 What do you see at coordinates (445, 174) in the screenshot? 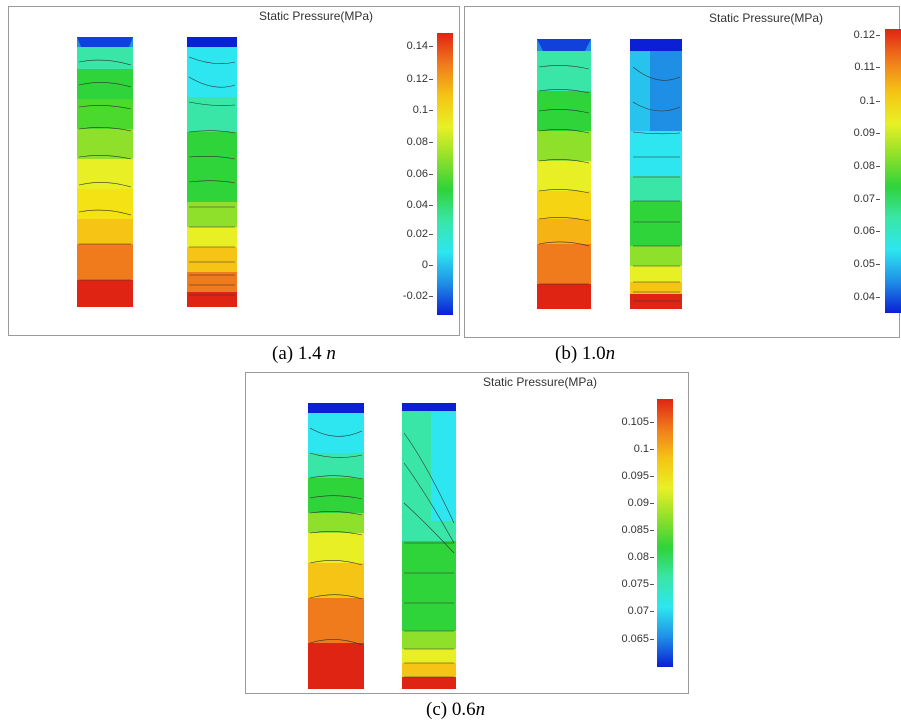
I see `panel-a-colorbar` at bounding box center [445, 174].